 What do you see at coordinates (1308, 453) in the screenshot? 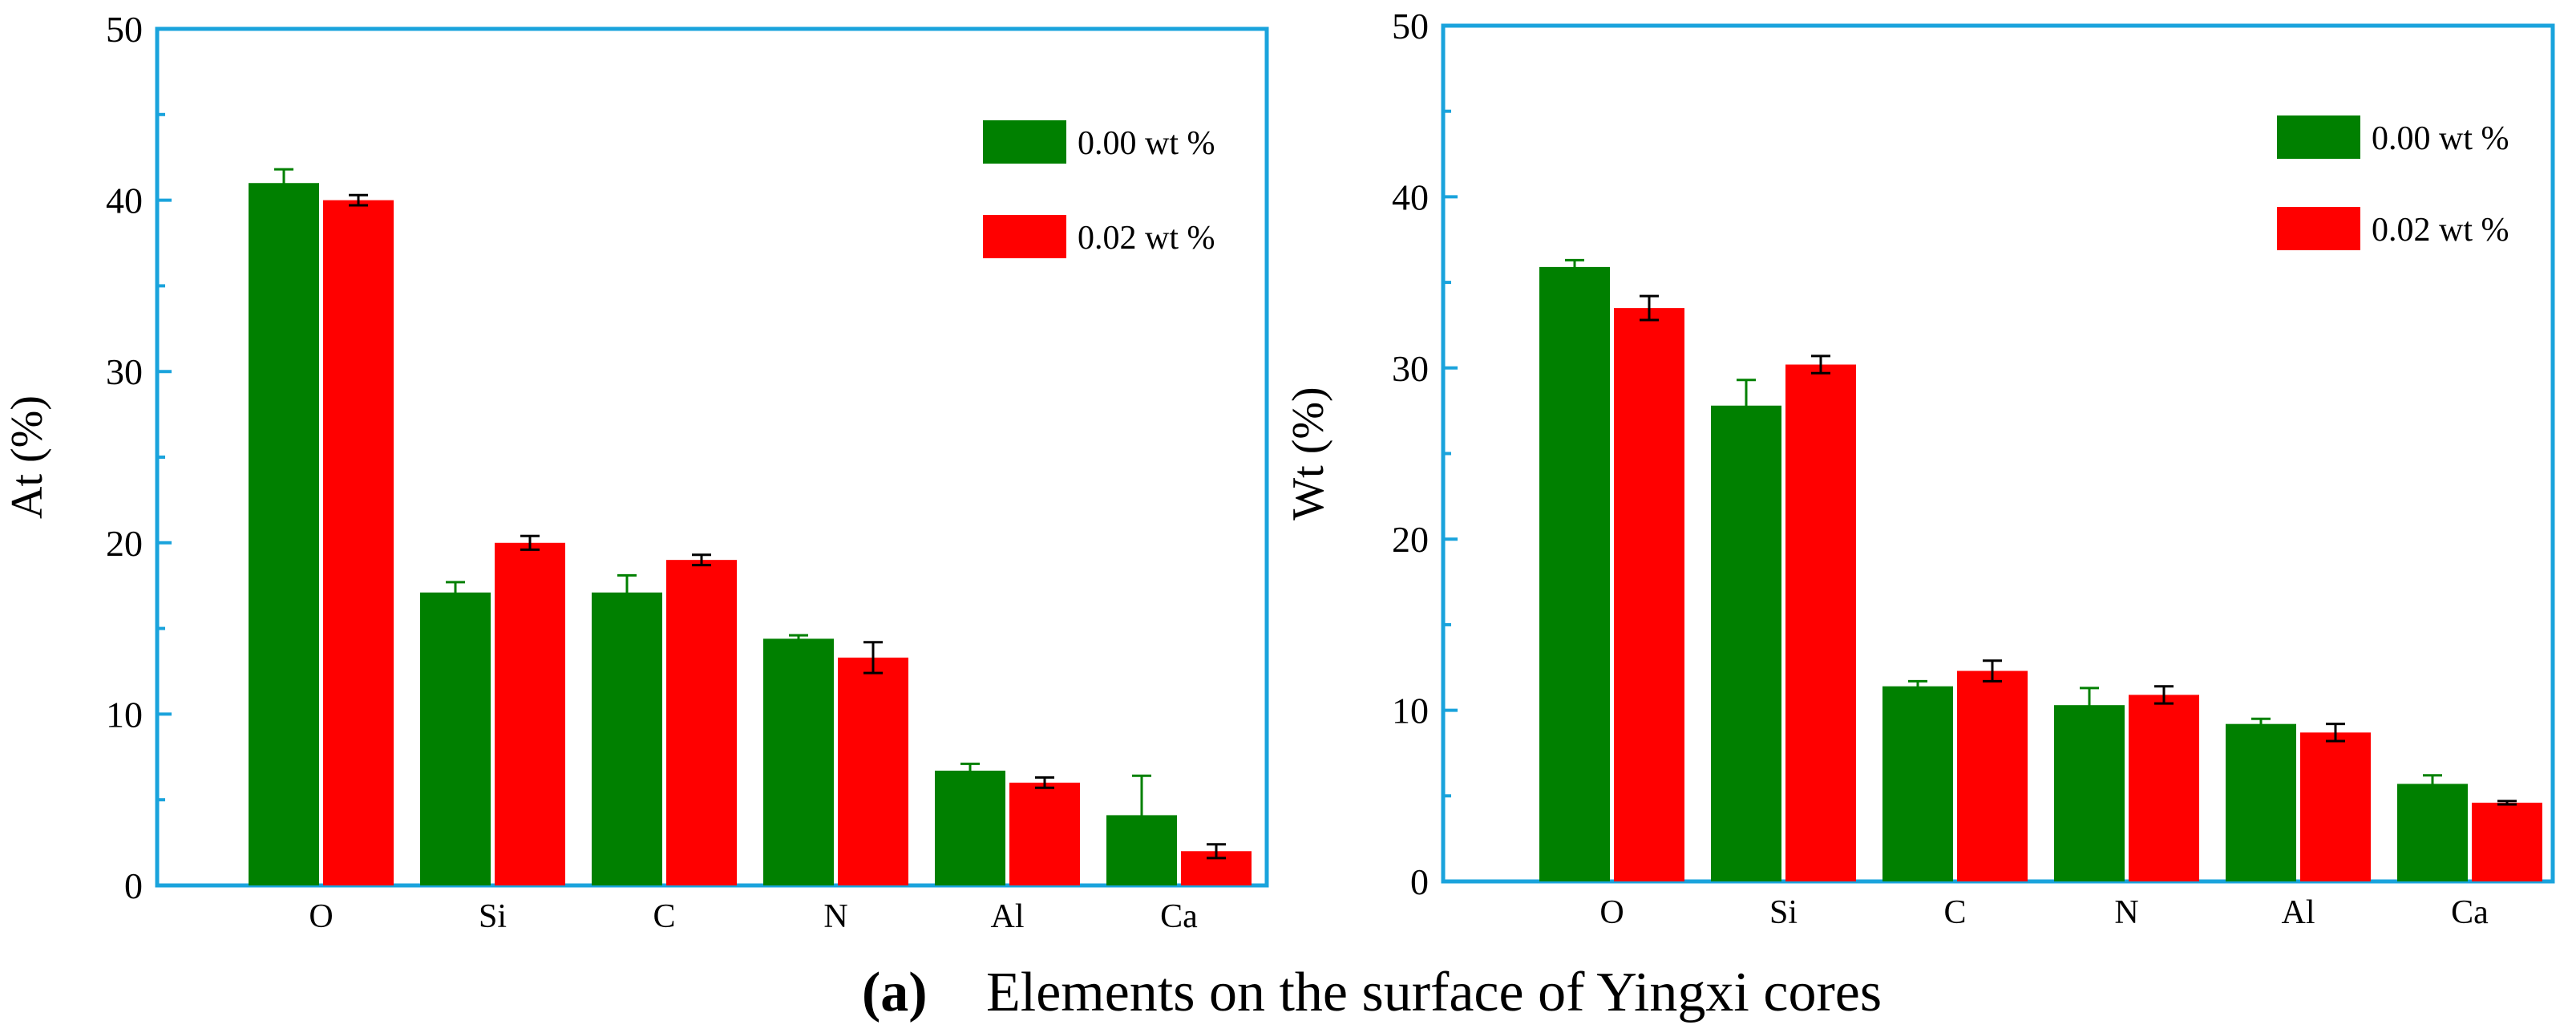
I see `y-axis-label: Wt (%)` at bounding box center [1308, 453].